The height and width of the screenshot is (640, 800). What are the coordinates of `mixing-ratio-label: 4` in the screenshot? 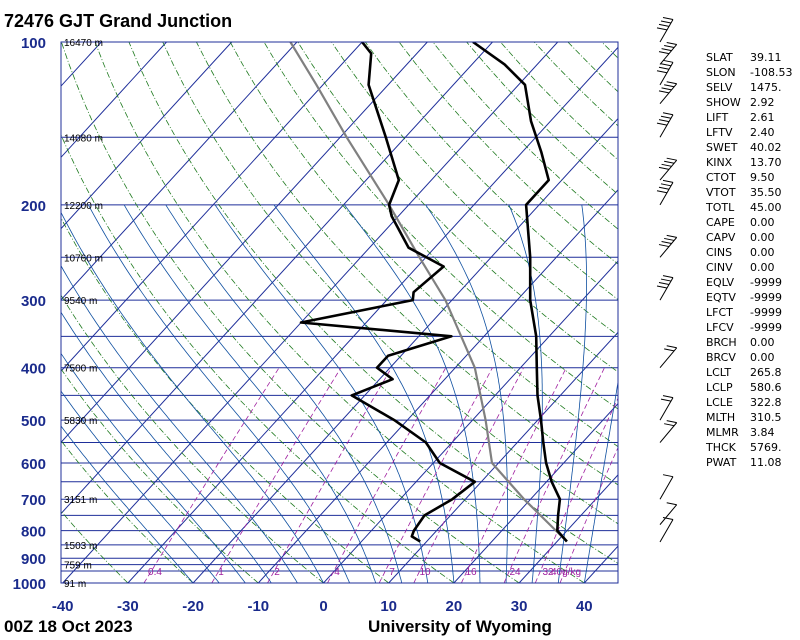 It's located at (337, 572).